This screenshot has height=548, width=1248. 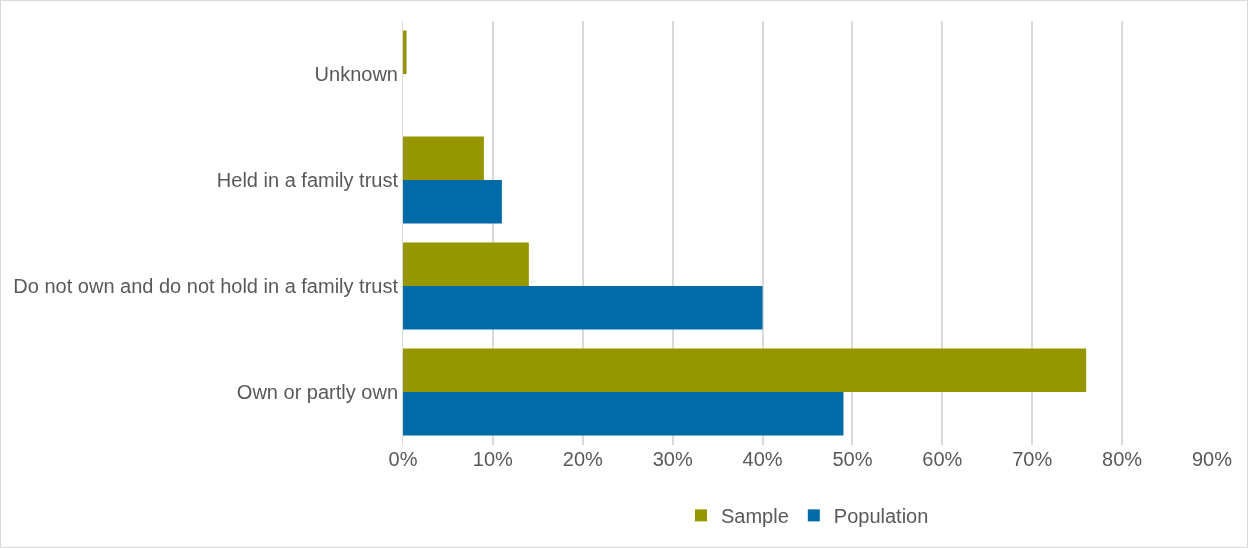 I want to click on x-tick-label: 30%, so click(x=672, y=459).